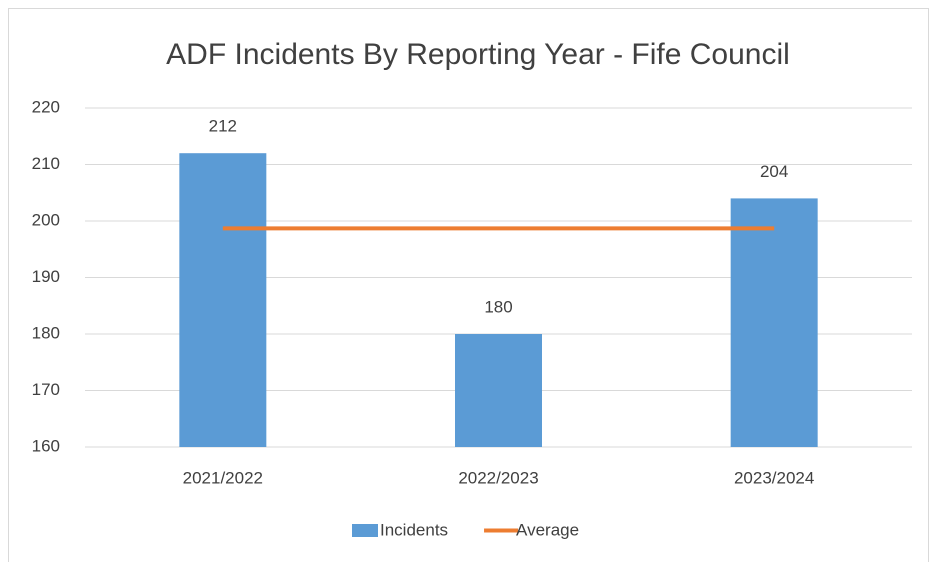 This screenshot has width=930, height=562. Describe the element at coordinates (46, 163) in the screenshot. I see `y-tick-label: 210` at that location.